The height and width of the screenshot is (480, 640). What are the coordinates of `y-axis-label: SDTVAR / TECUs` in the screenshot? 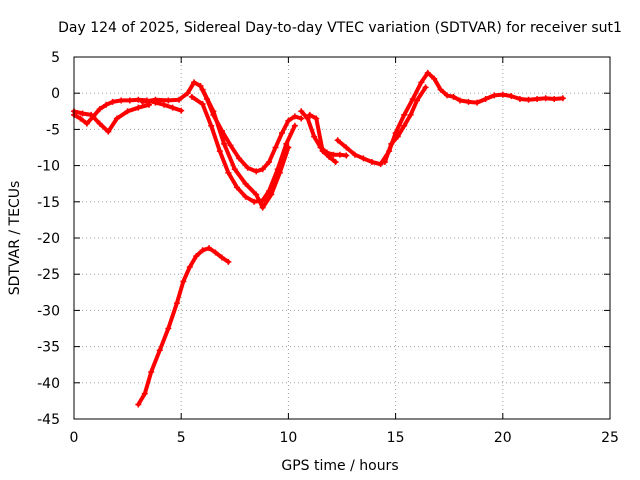 It's located at (15, 238).